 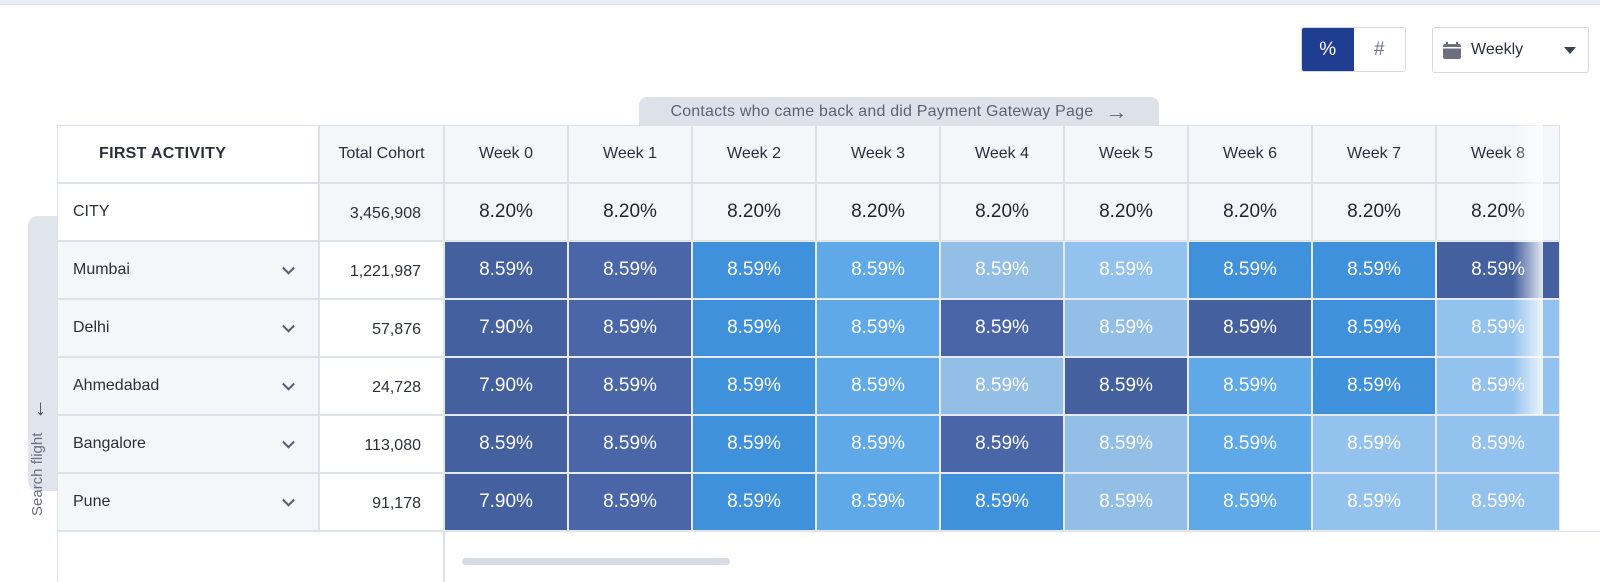 What do you see at coordinates (101, 269) in the screenshot?
I see `city-name: Mumbai` at bounding box center [101, 269].